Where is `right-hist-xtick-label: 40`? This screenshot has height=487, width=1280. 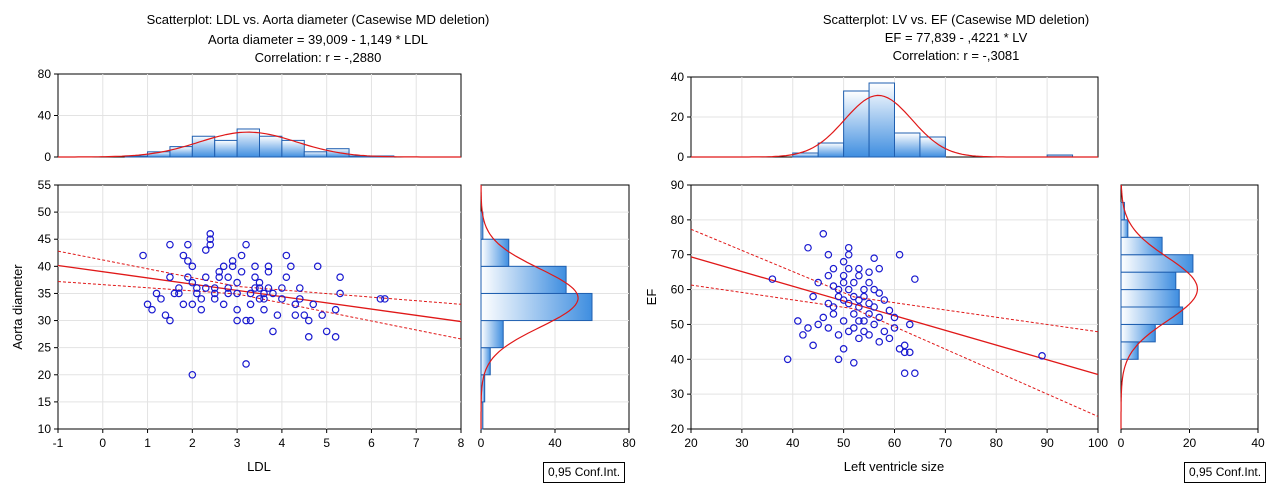 right-hist-xtick-label: 40 is located at coordinates (555, 443).